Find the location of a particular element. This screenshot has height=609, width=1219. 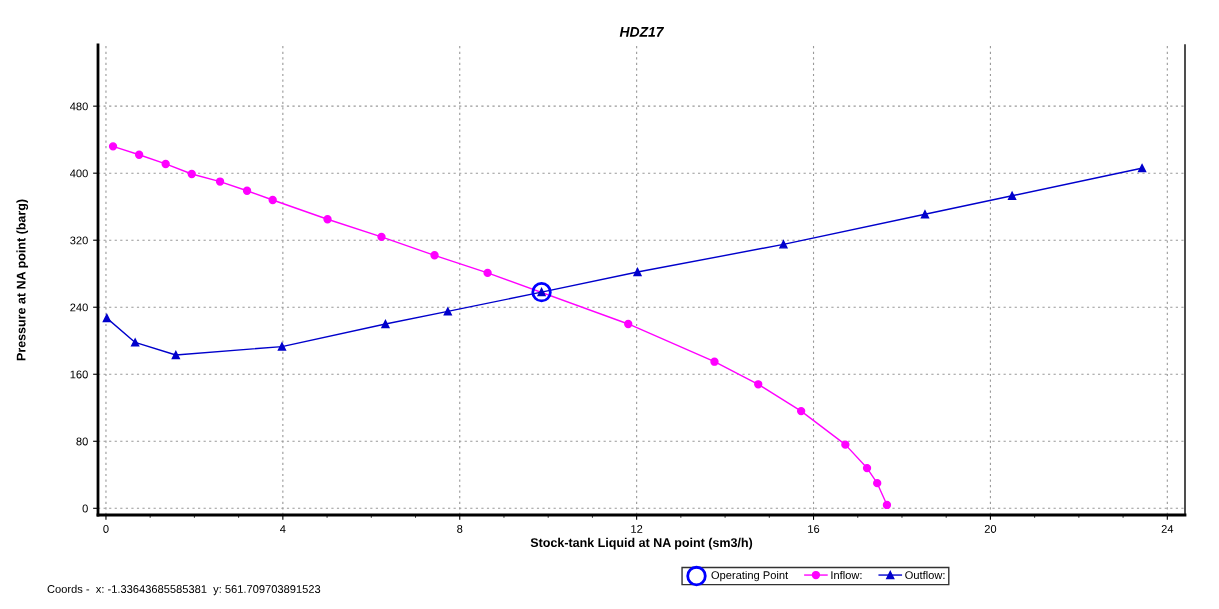

x-axis-title: Stock-tank Liquid at NA point (sm3/h) is located at coordinates (641, 543).